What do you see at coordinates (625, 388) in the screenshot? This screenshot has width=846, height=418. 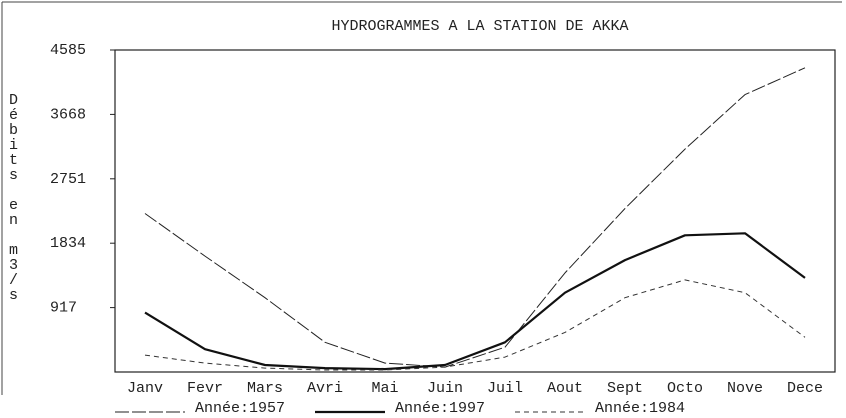 I see `x-tick-label: Sept` at bounding box center [625, 388].